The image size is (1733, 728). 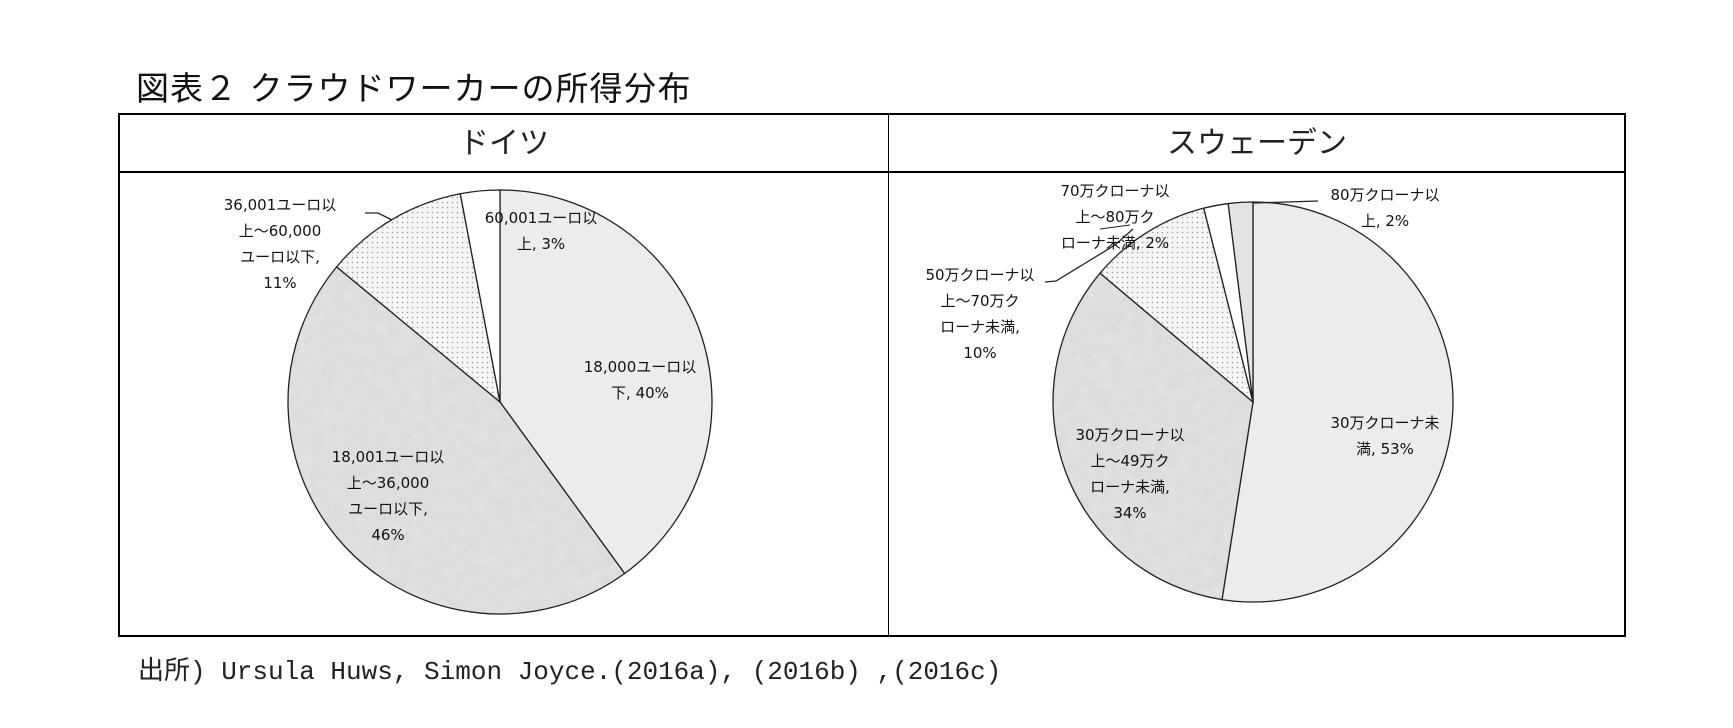 I want to click on figure-title: 図表２ クラウドワーカーの所得分布, so click(x=414, y=88).